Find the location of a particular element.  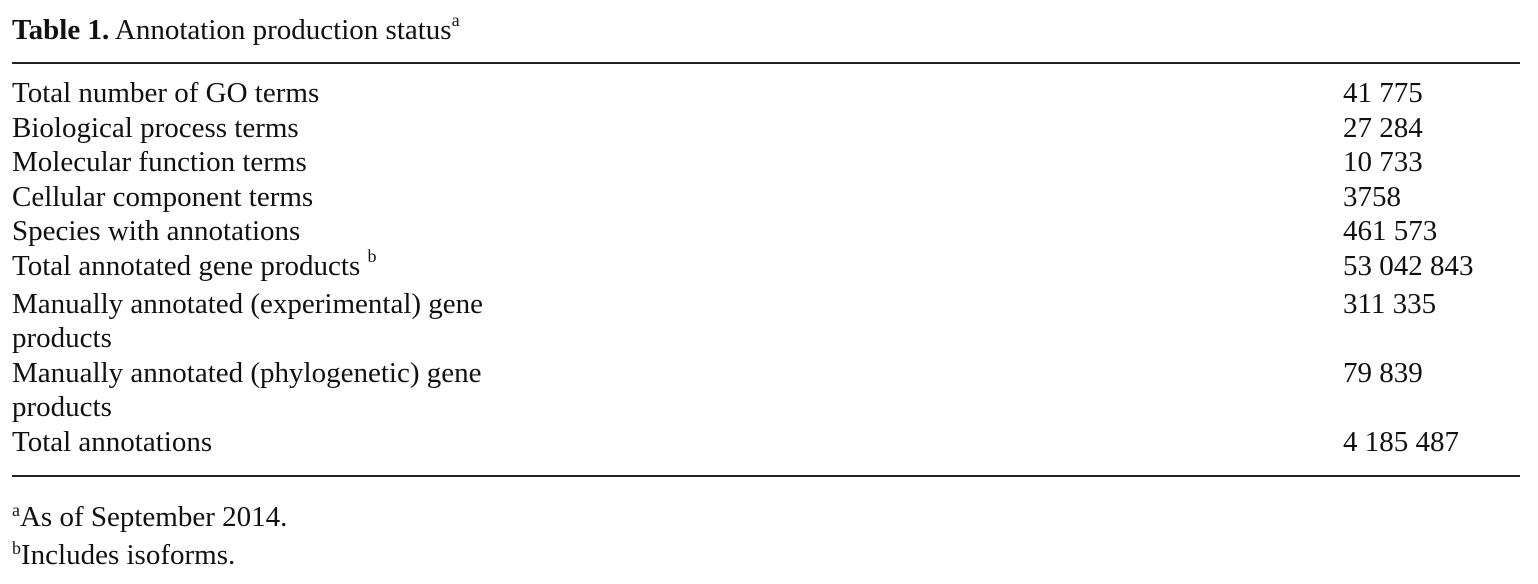

row-label-with-marker: Total annotated gene products b is located at coordinates (292, 266).